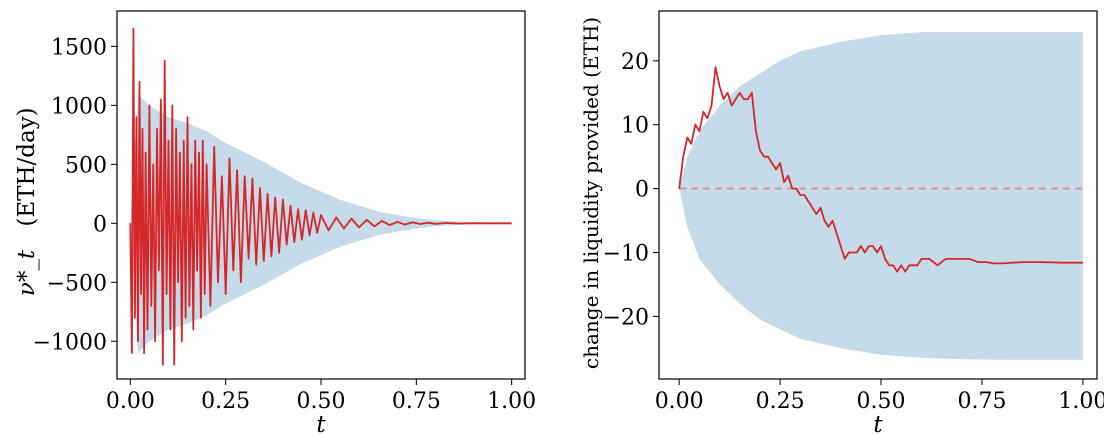 This screenshot has width=1104, height=435. What do you see at coordinates (100, 224) in the screenshot?
I see `left-y-tick-label: 0` at bounding box center [100, 224].